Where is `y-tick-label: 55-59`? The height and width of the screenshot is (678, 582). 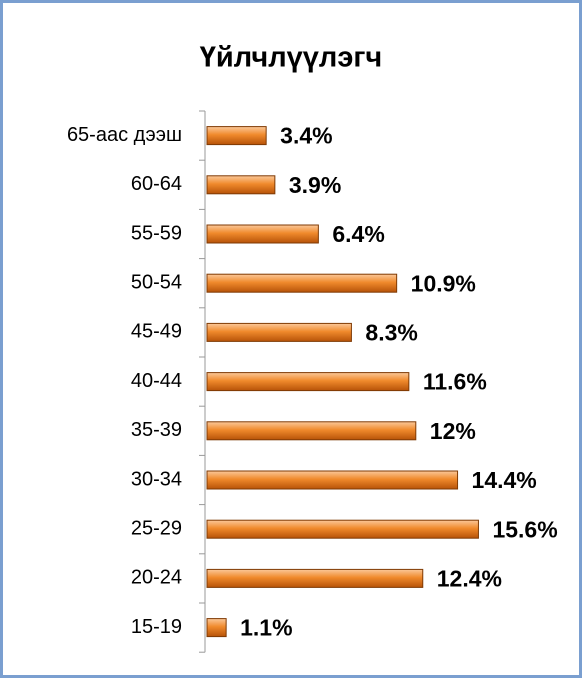
y-tick-label: 55-59 is located at coordinates (156, 233).